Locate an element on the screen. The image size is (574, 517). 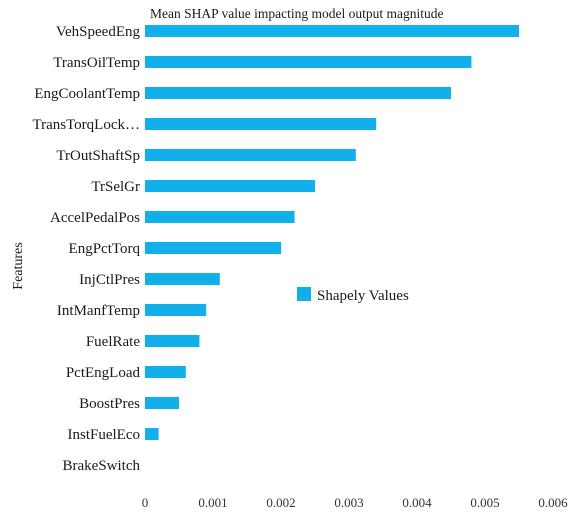
category-label: BrakeSwitch is located at coordinates (102, 466).